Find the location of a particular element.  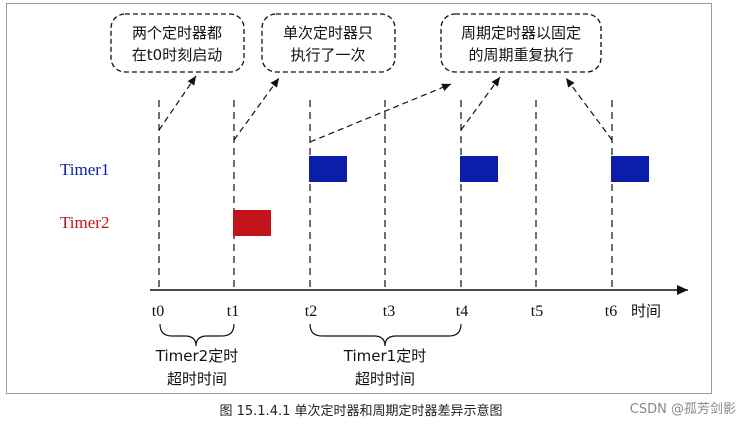

watermark: CSDN @孤芳剑影 is located at coordinates (683, 409).